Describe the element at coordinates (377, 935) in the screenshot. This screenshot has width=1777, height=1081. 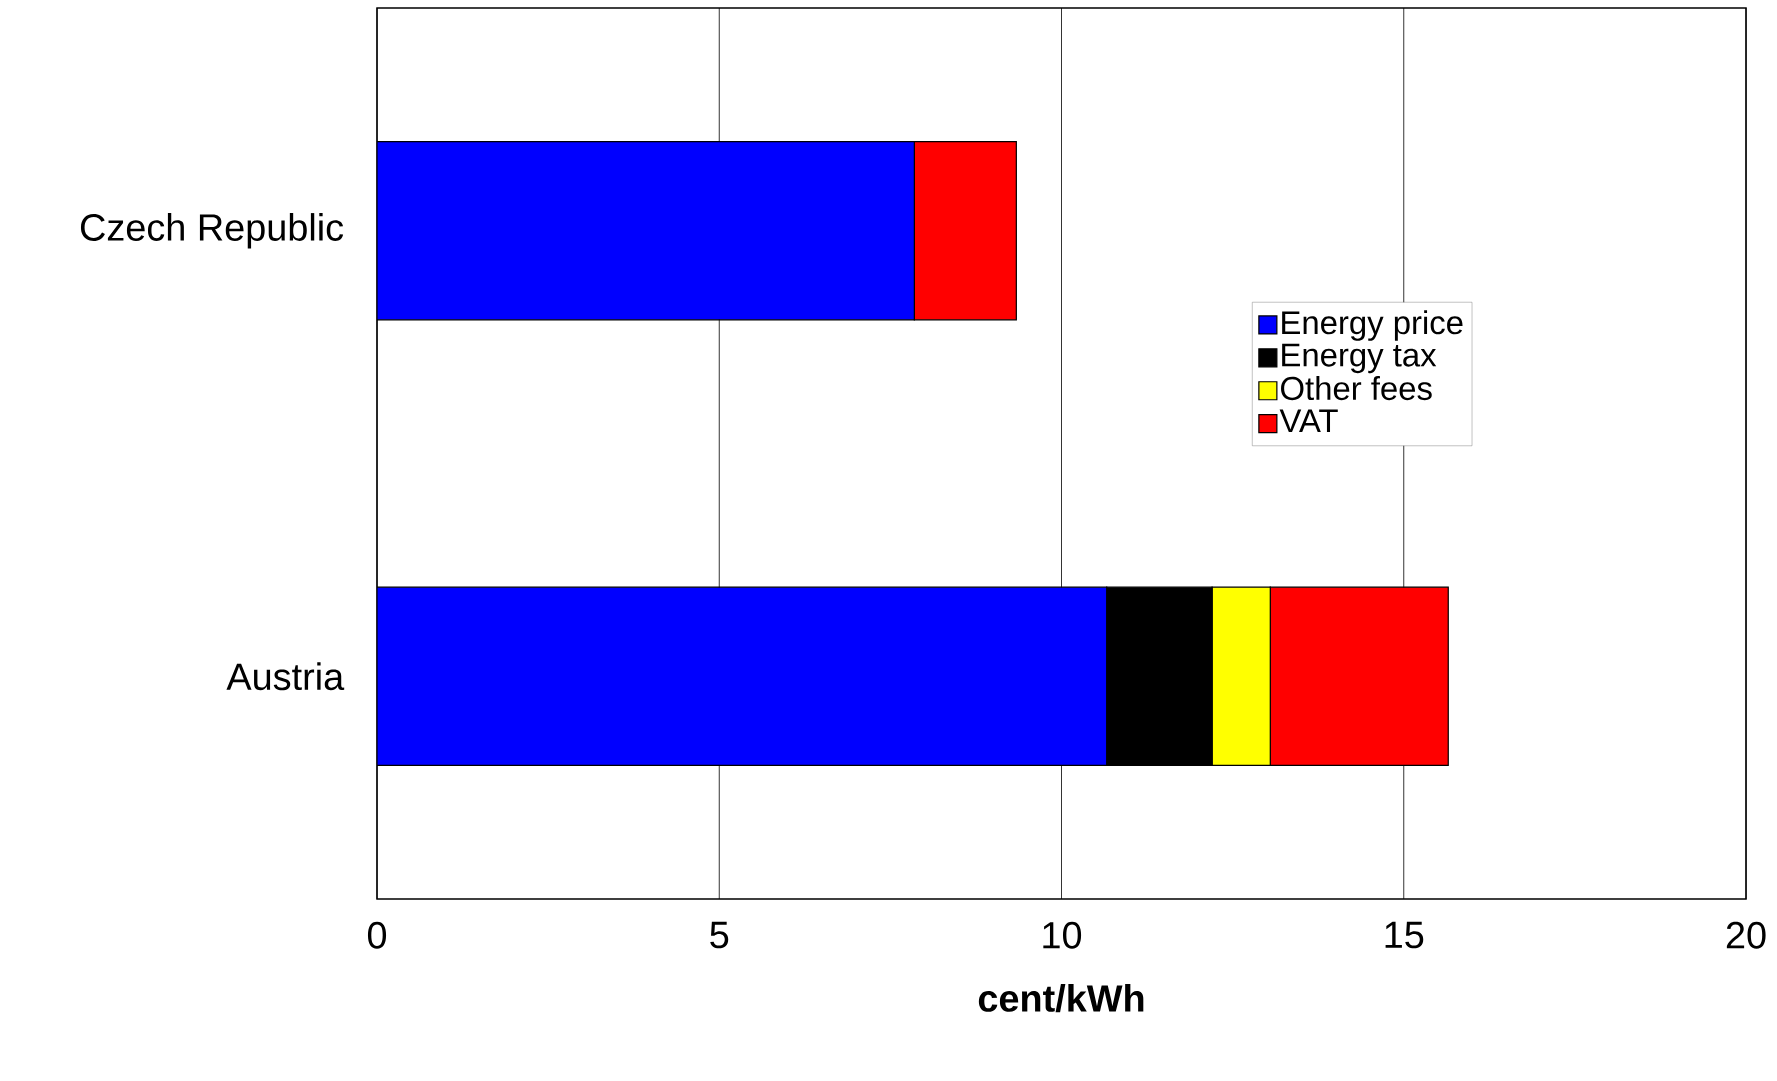
I see `x-tick-label: 0` at that location.